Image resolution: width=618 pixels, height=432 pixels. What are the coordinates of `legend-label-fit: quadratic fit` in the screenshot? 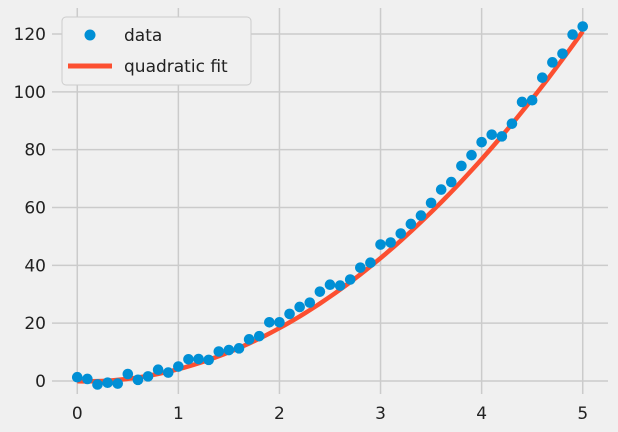 It's located at (176, 67).